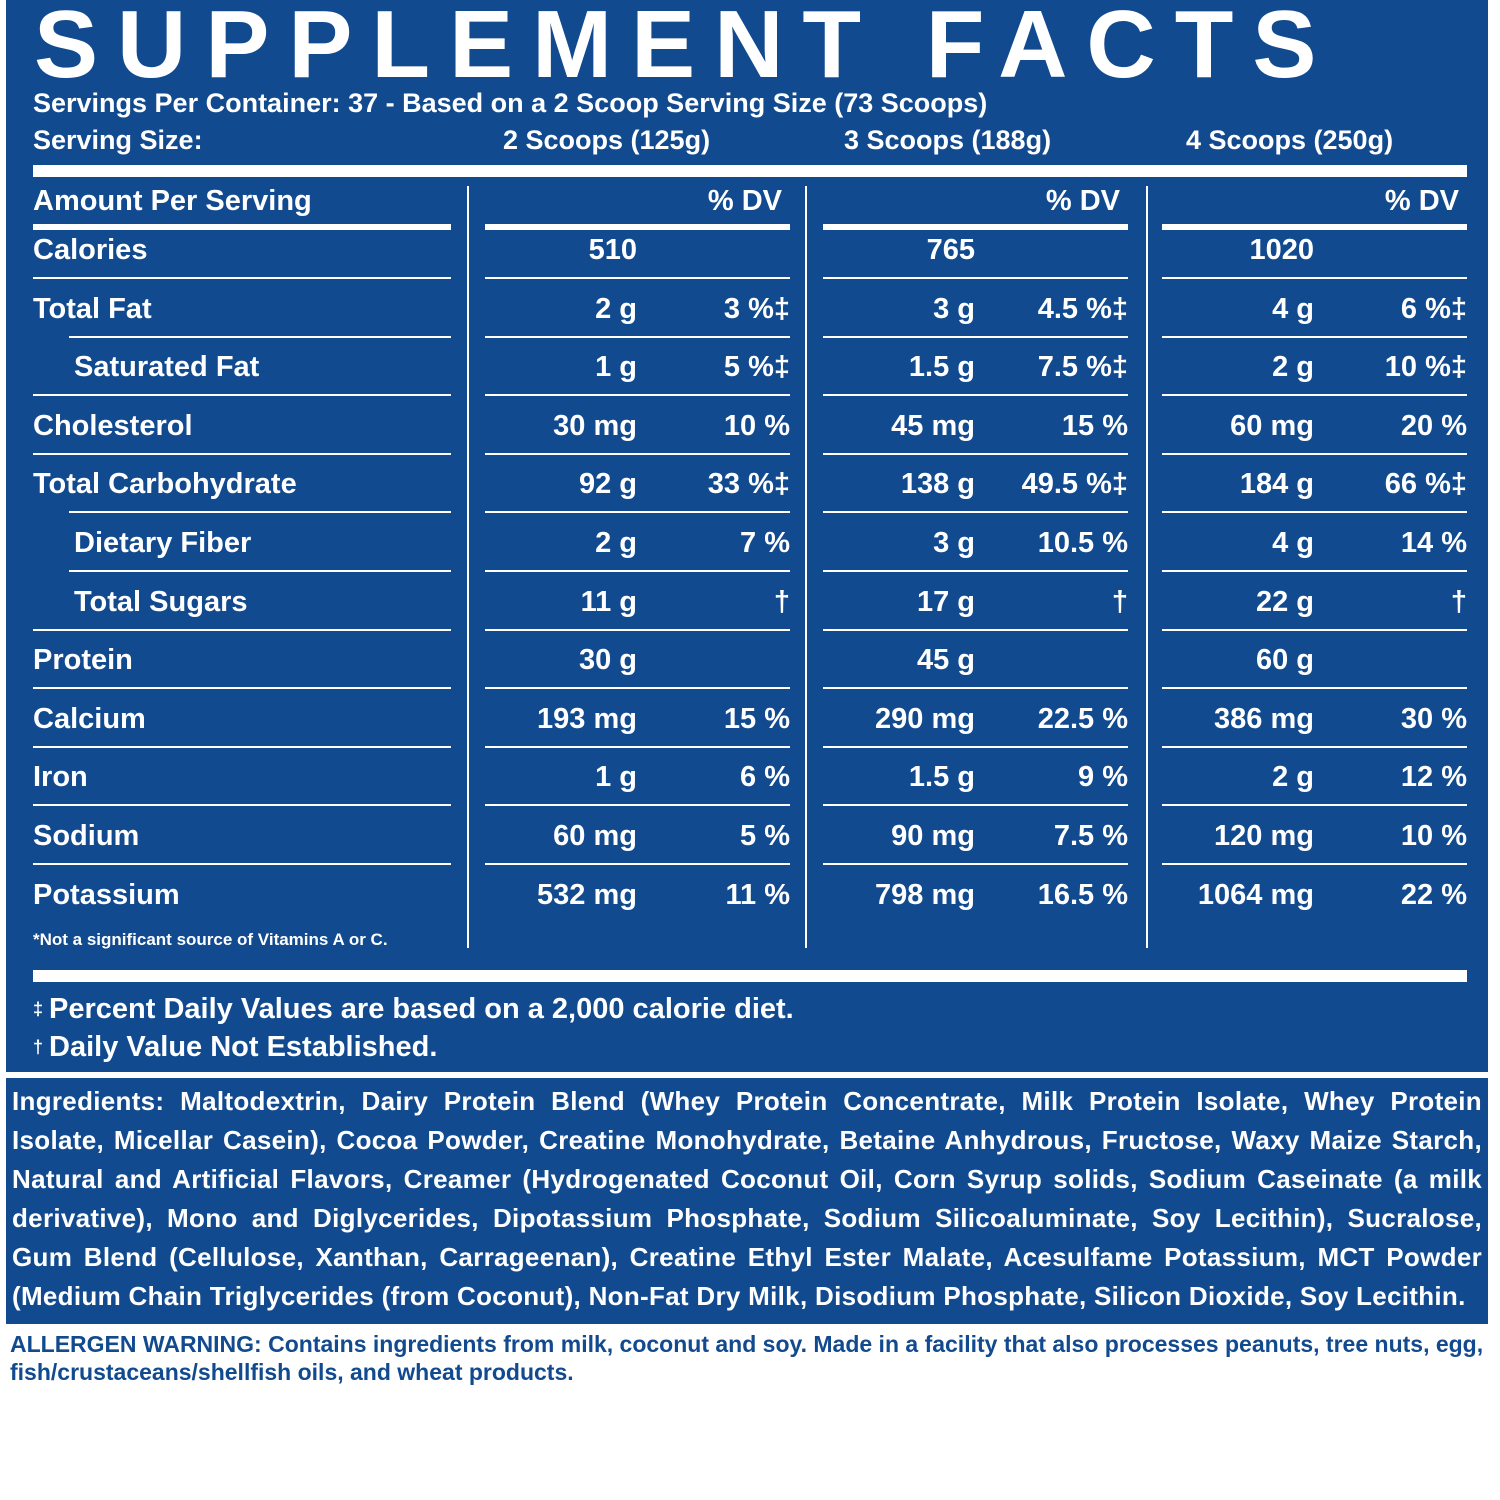 This screenshot has height=1500, width=1500. What do you see at coordinates (1255, 894) in the screenshot?
I see `nutrient-amount: 1064 mg` at bounding box center [1255, 894].